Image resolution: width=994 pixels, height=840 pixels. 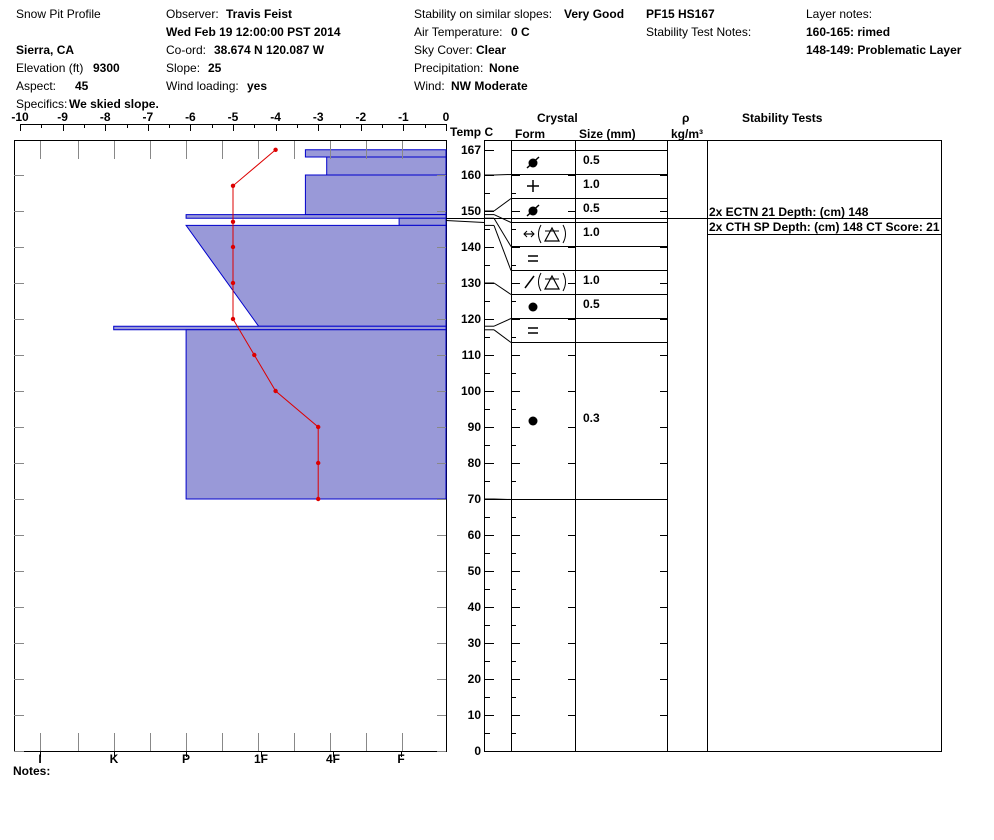 What do you see at coordinates (475, 607) in the screenshot?
I see `height-tick-label: 40` at bounding box center [475, 607].